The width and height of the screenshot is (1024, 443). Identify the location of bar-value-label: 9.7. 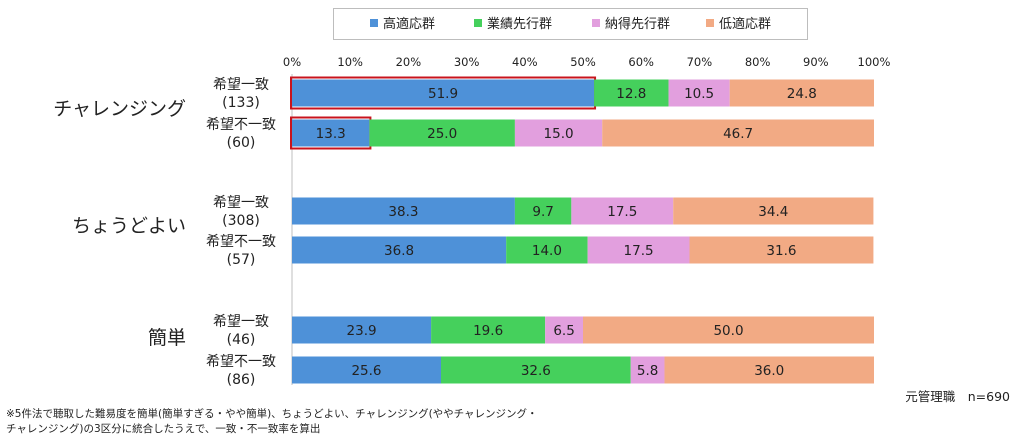
(542, 212).